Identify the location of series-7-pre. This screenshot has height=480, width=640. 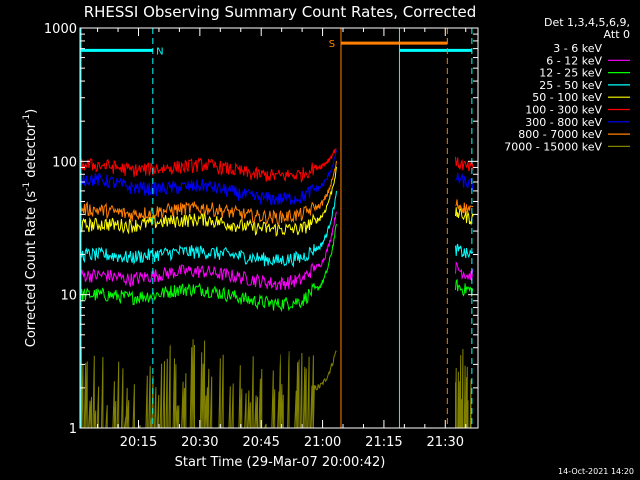
(208, 193).